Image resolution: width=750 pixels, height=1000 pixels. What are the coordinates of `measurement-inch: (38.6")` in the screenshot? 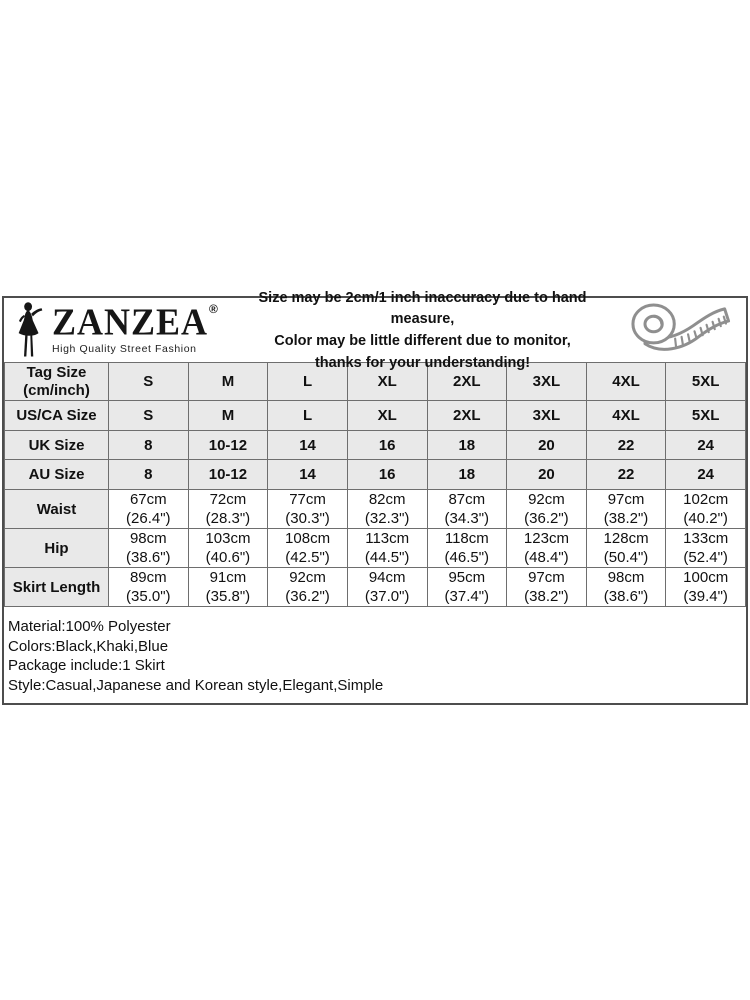 It's located at (148, 557).